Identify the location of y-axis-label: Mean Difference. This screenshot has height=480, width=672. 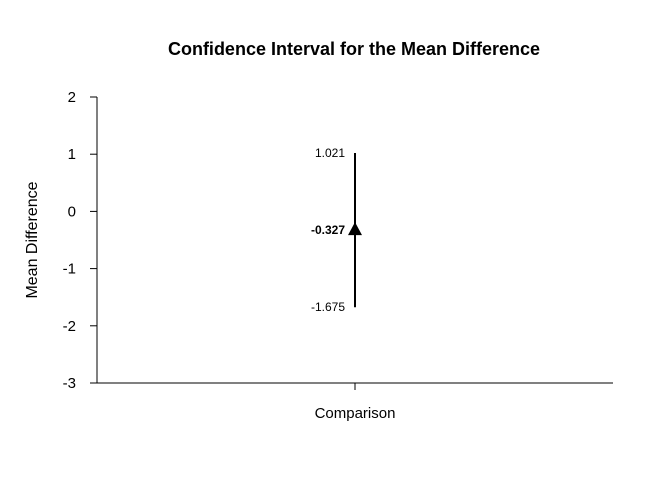
(32, 239).